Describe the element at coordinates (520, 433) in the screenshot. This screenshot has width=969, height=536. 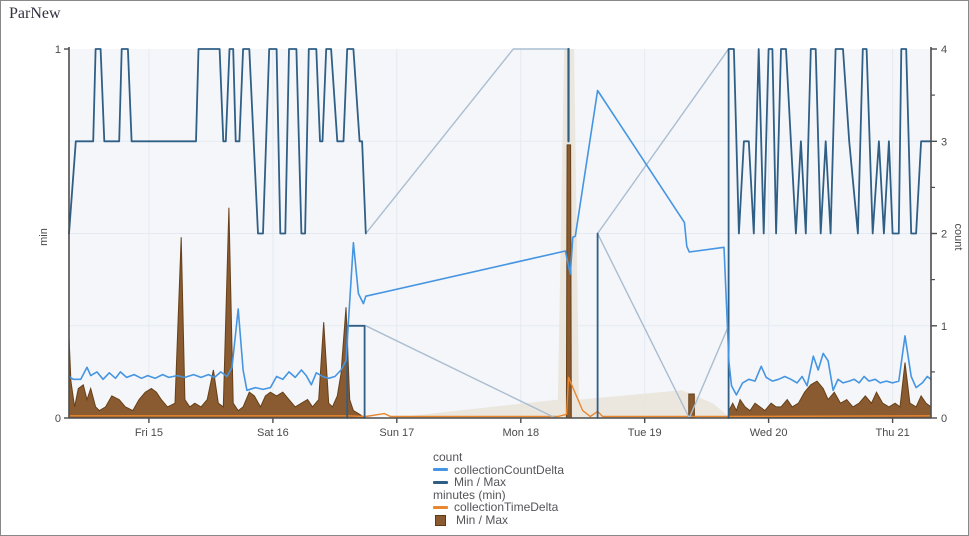
I see `svg-text: Mon 18` at that location.